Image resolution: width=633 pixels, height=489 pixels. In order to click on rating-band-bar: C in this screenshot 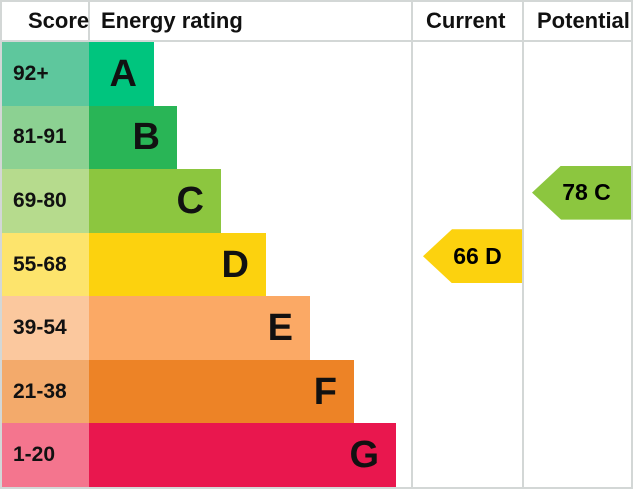, I will do `click(155, 201)`.